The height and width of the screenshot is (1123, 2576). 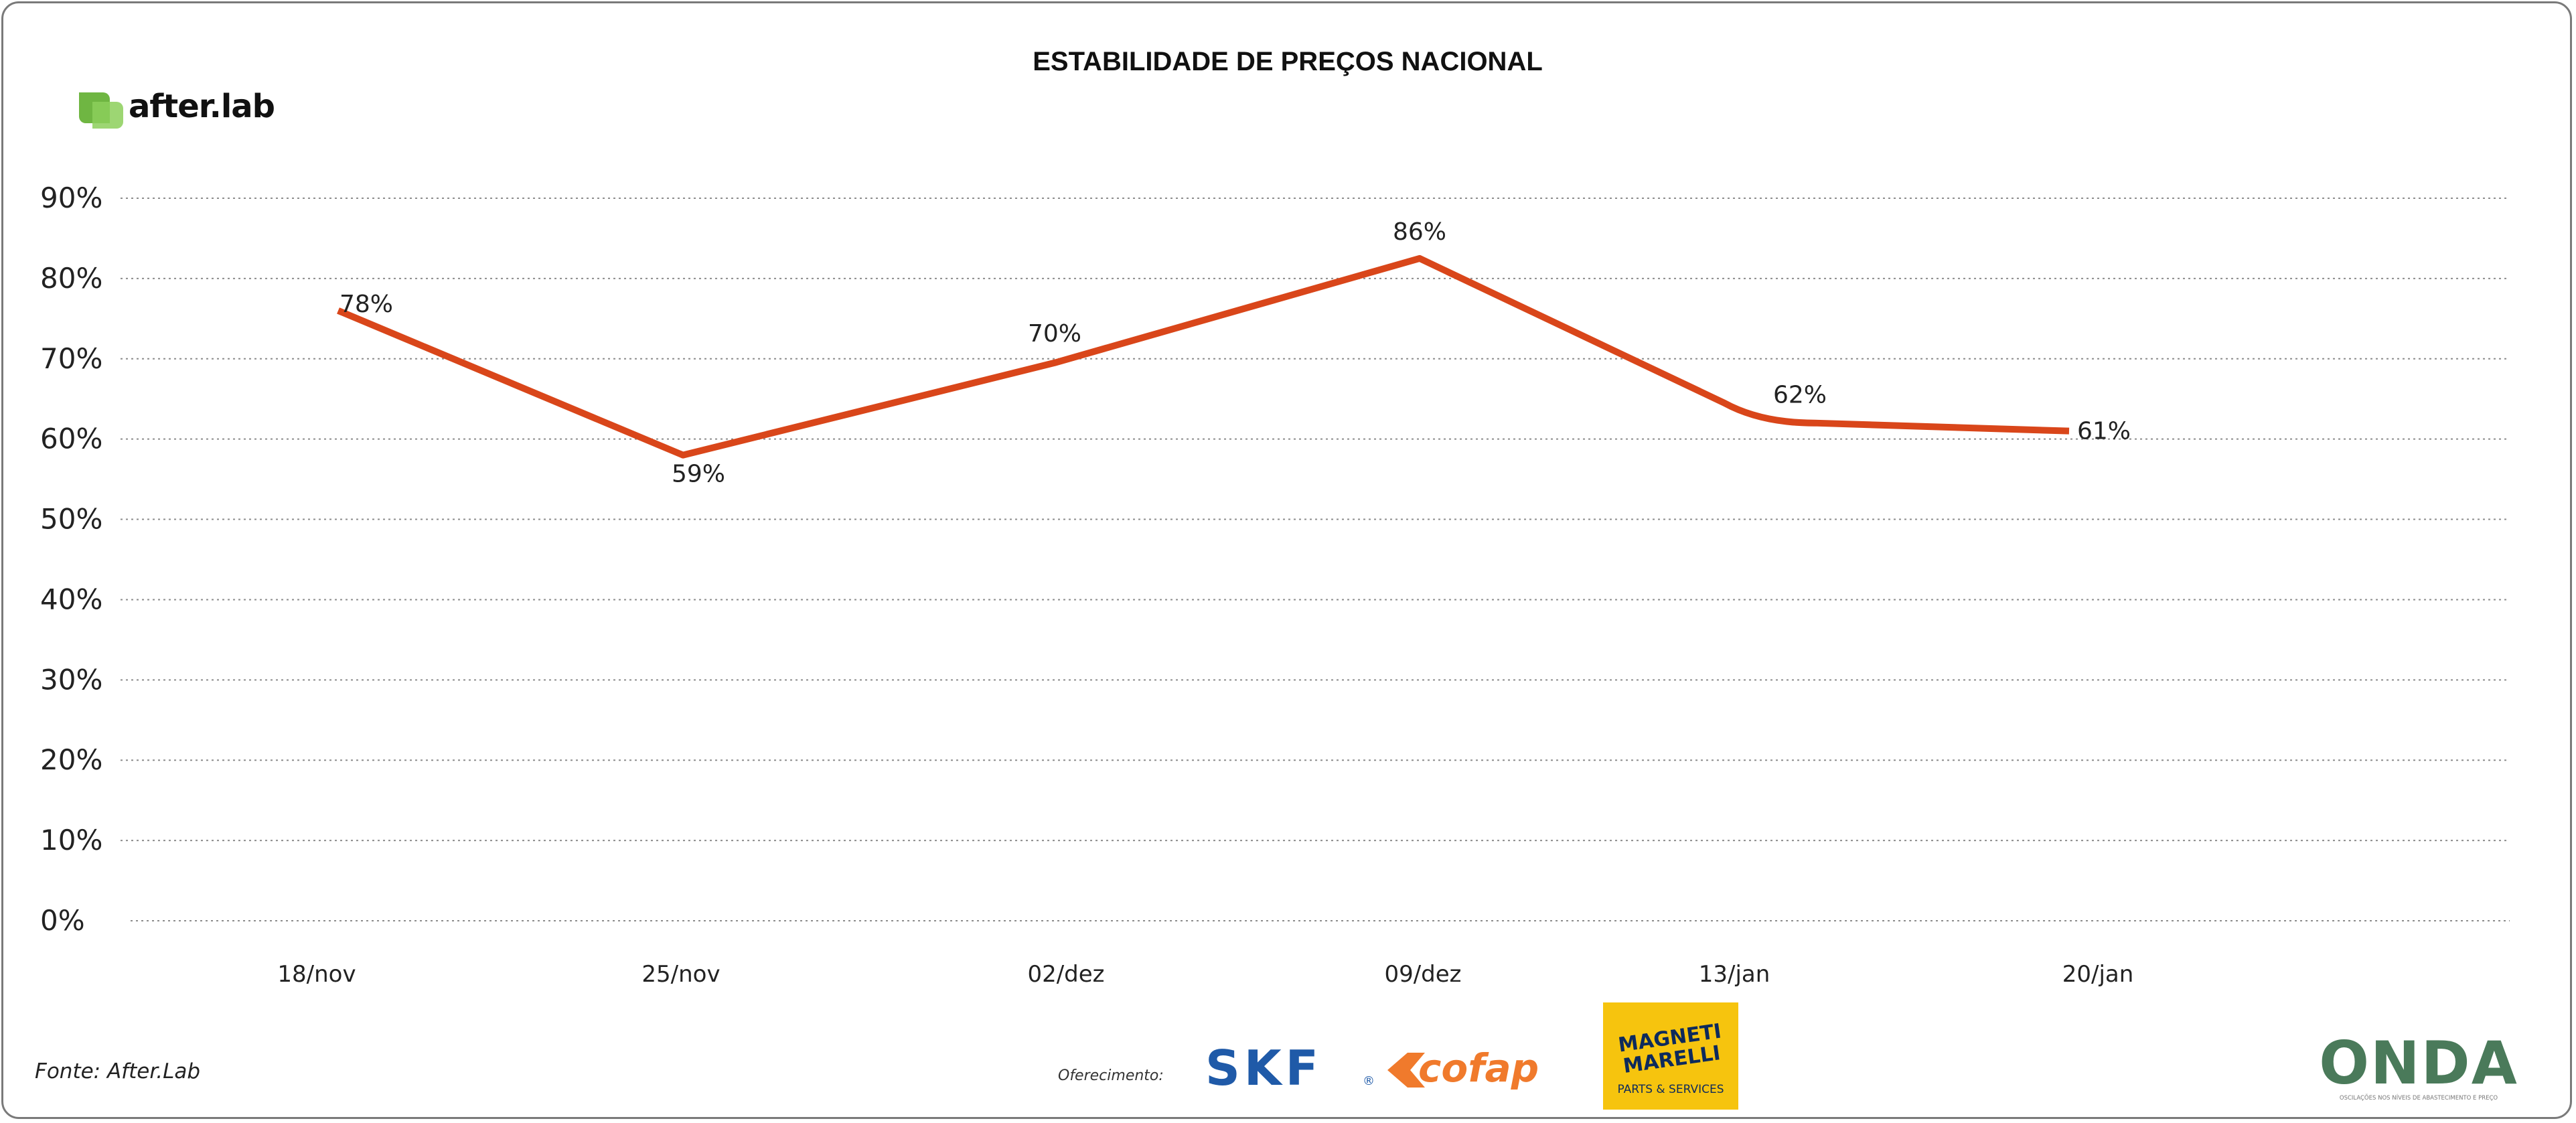 I want to click on series-line, so click(x=1203, y=356).